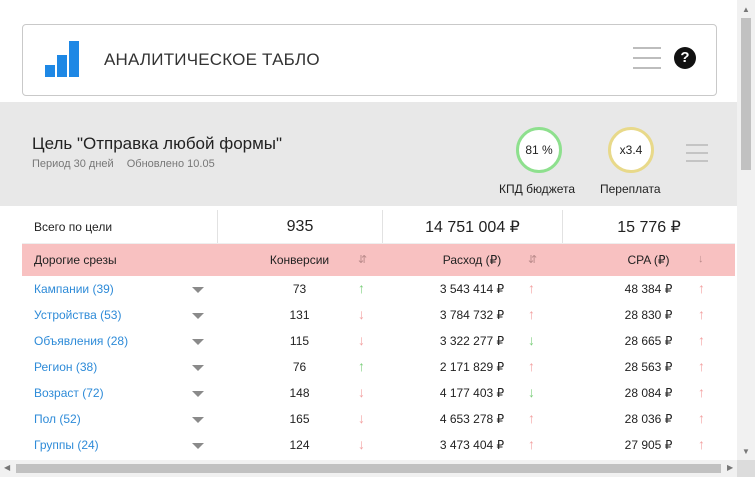 This screenshot has width=755, height=477. What do you see at coordinates (648, 341) in the screenshot?
I see `row-cpa: 28 665 ₽` at bounding box center [648, 341].